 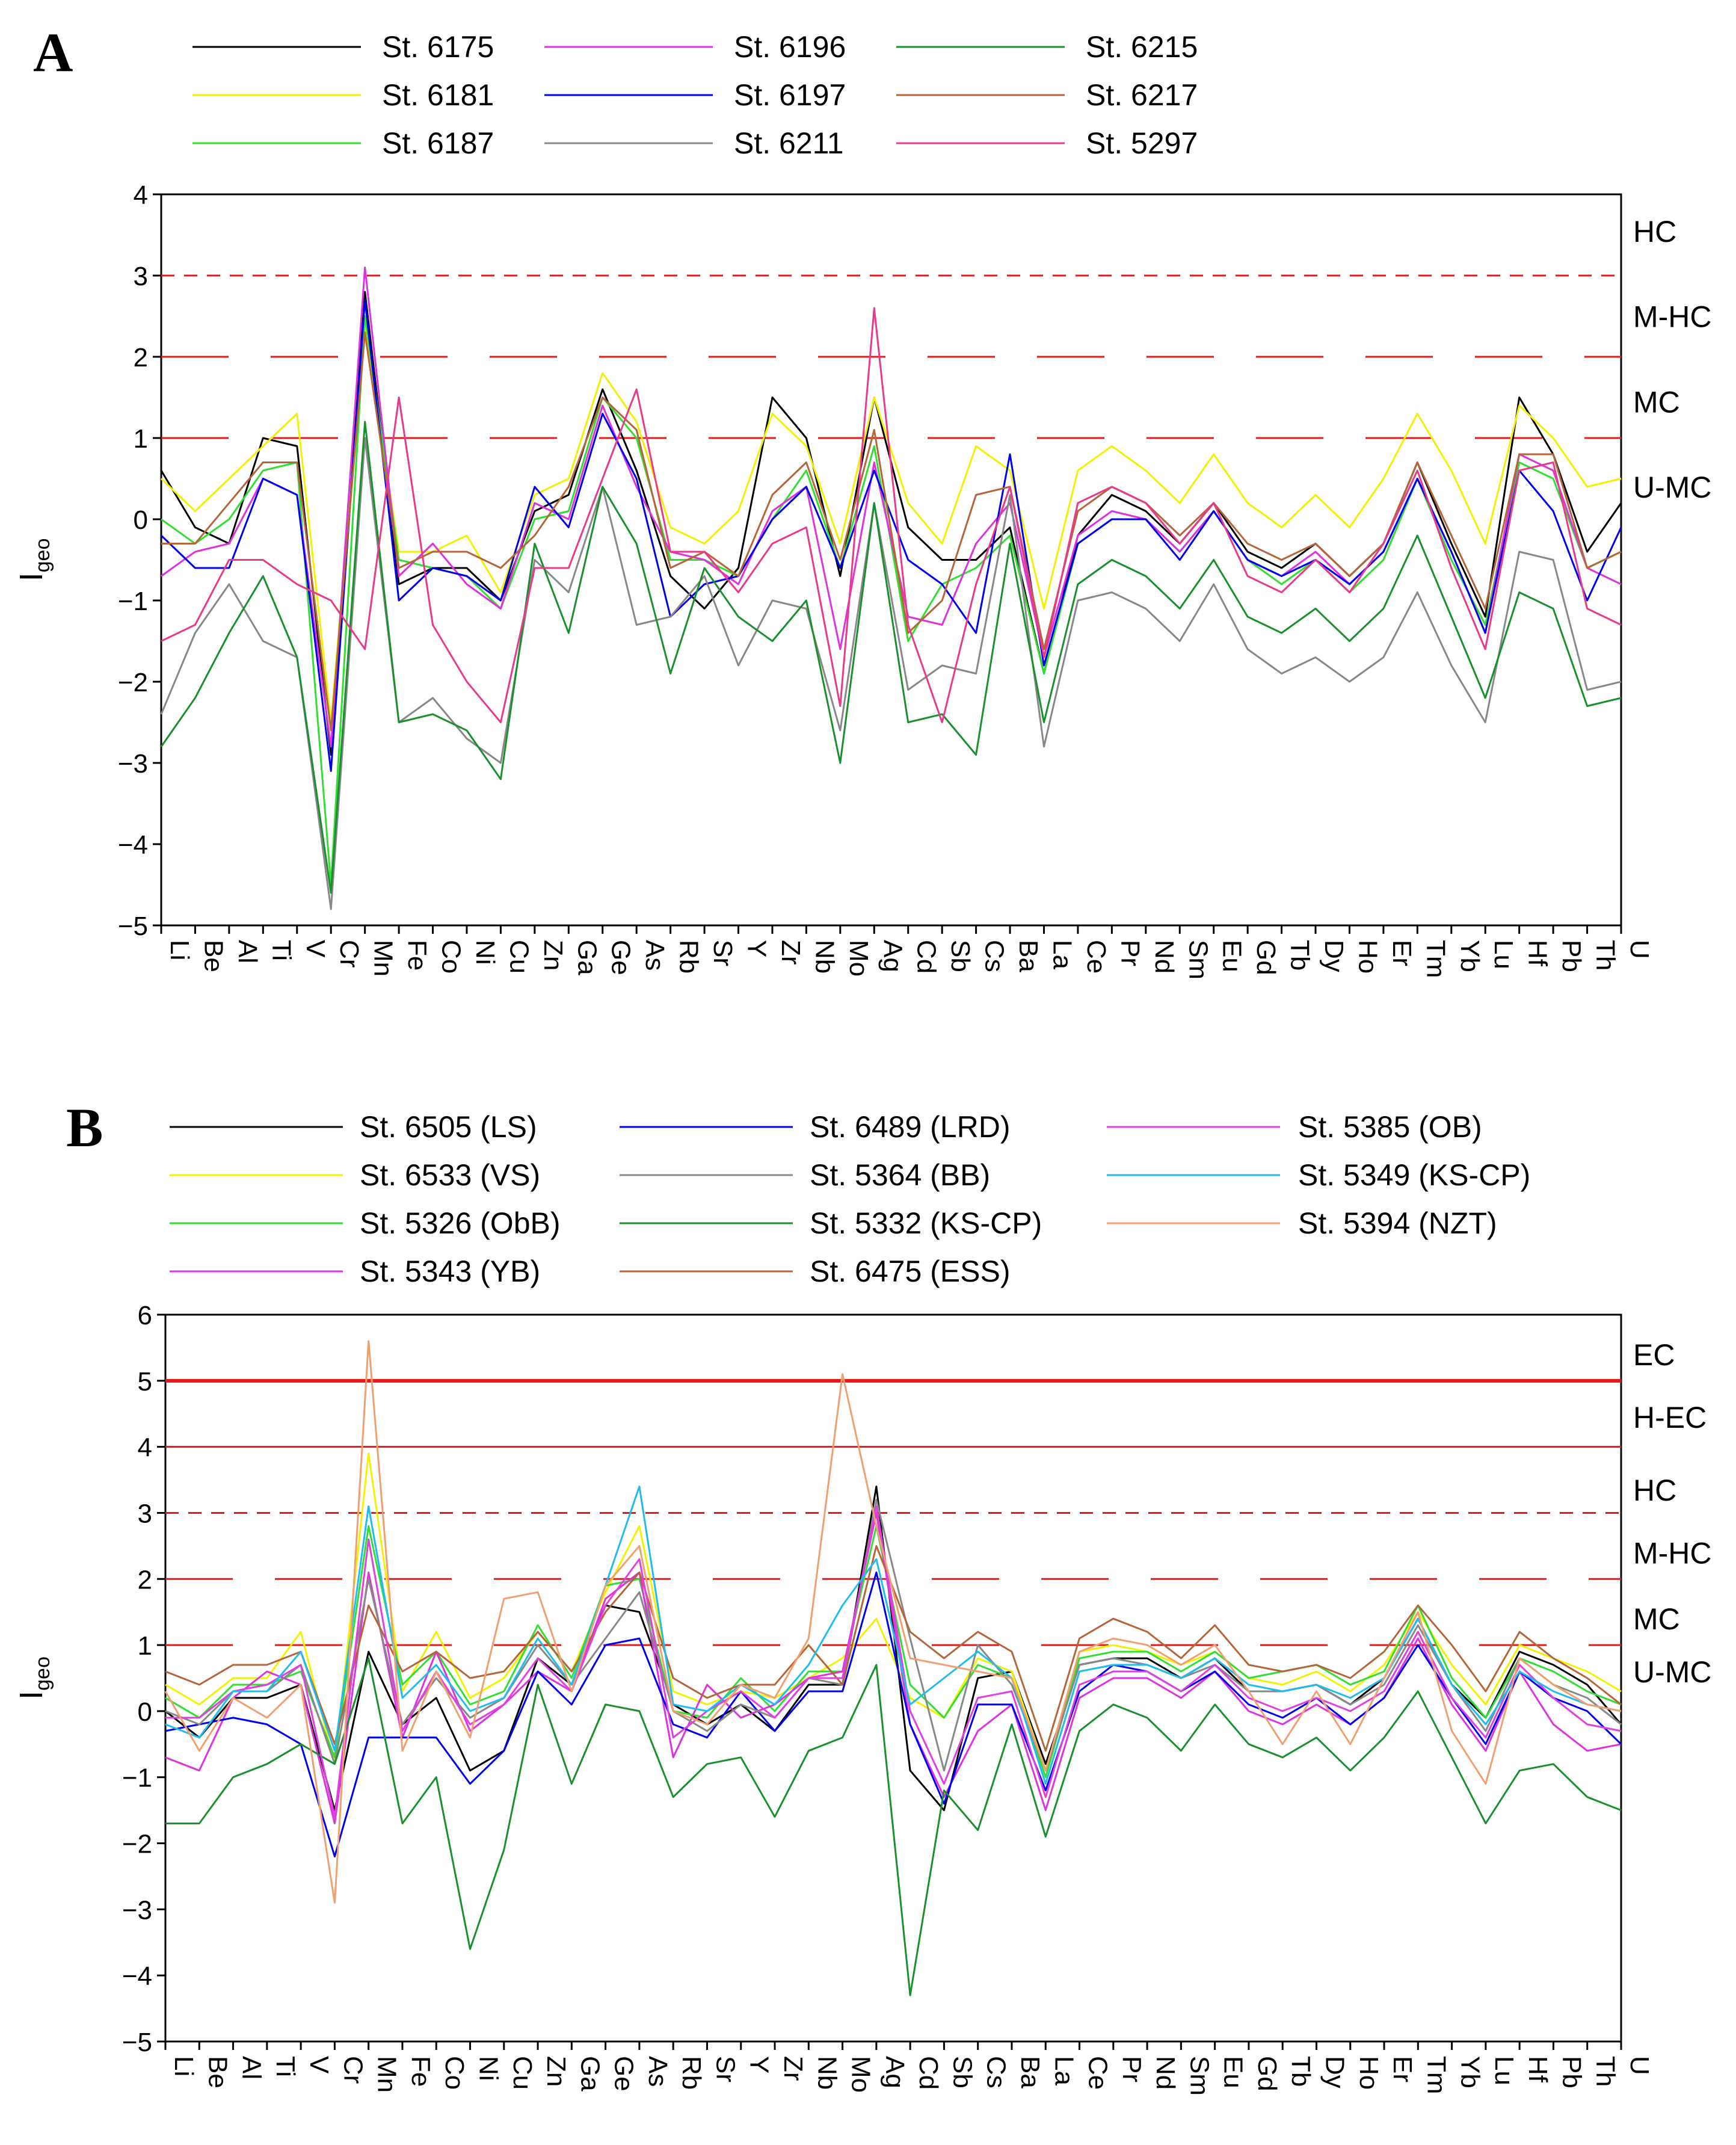 I want to click on legend-label: St. 6211, so click(x=789, y=143).